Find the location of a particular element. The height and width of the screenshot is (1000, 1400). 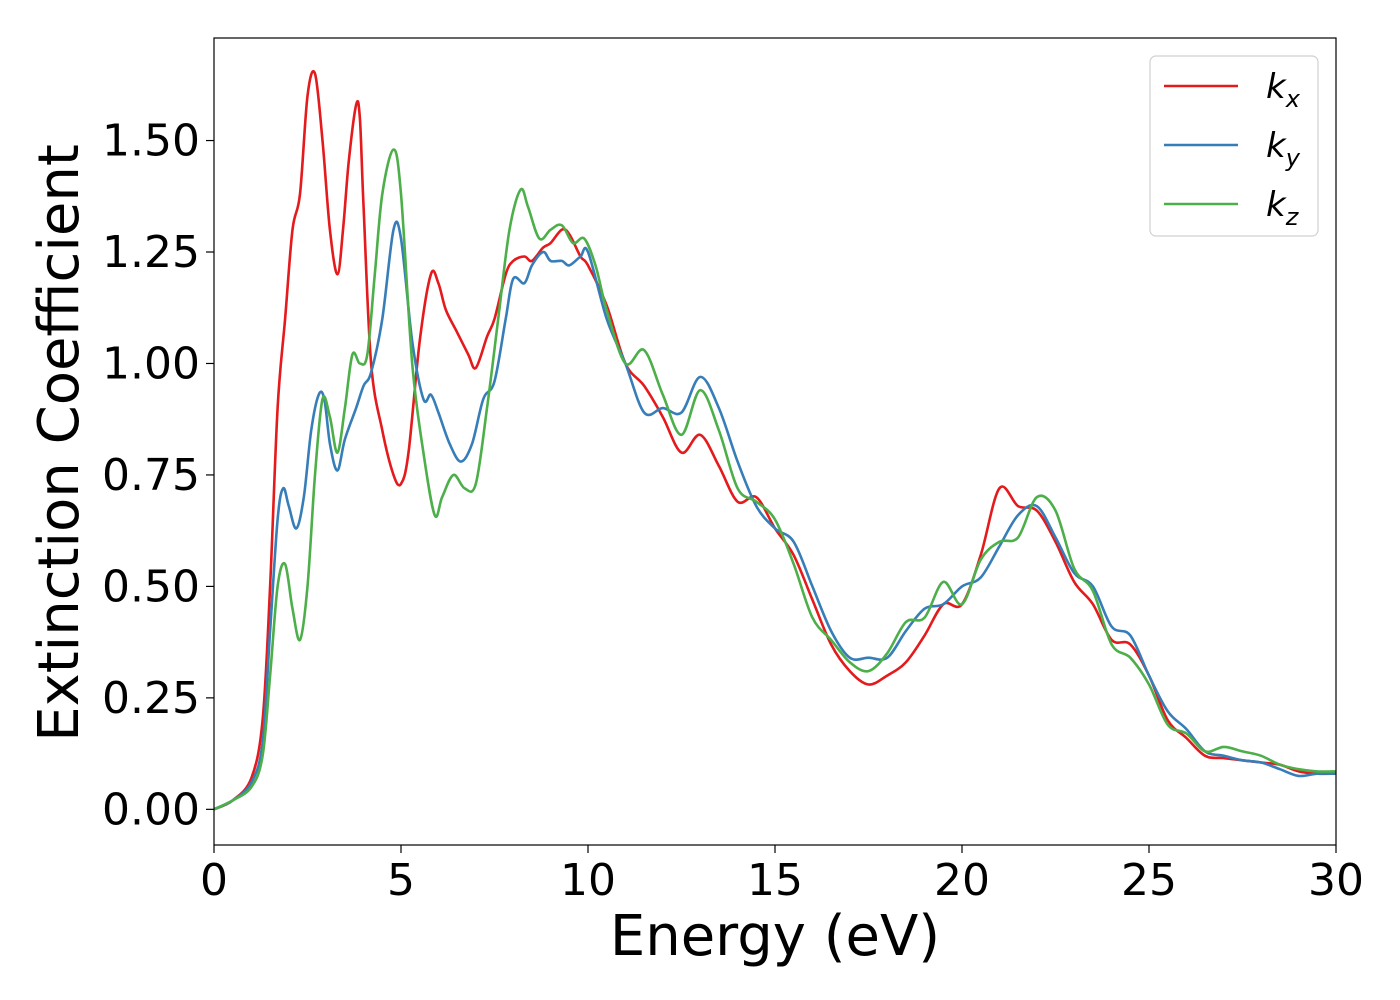

y-axis-ticks: 0.00 0.25 0.50 0.75 1.00 1.25 1.50 is located at coordinates (158, 475).